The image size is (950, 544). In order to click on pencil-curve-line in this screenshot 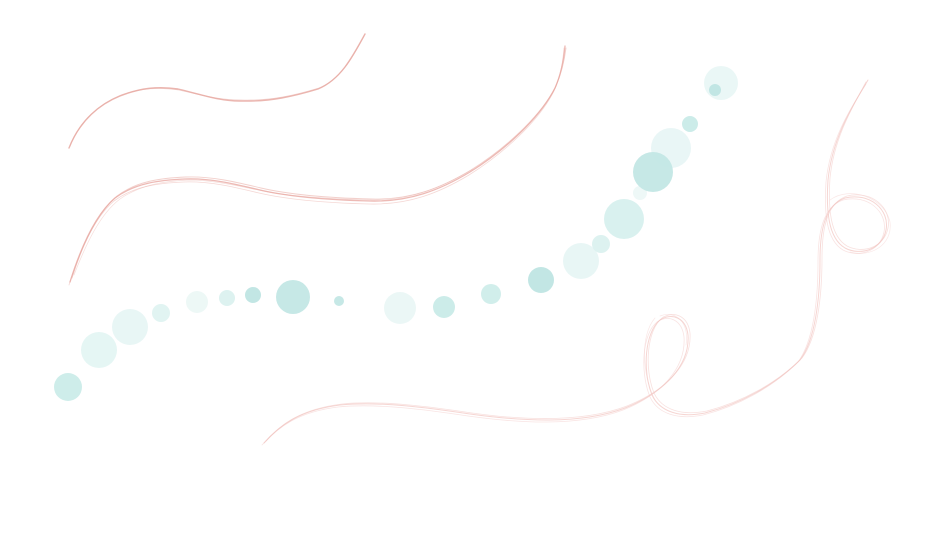, I will do `click(217, 91)`.